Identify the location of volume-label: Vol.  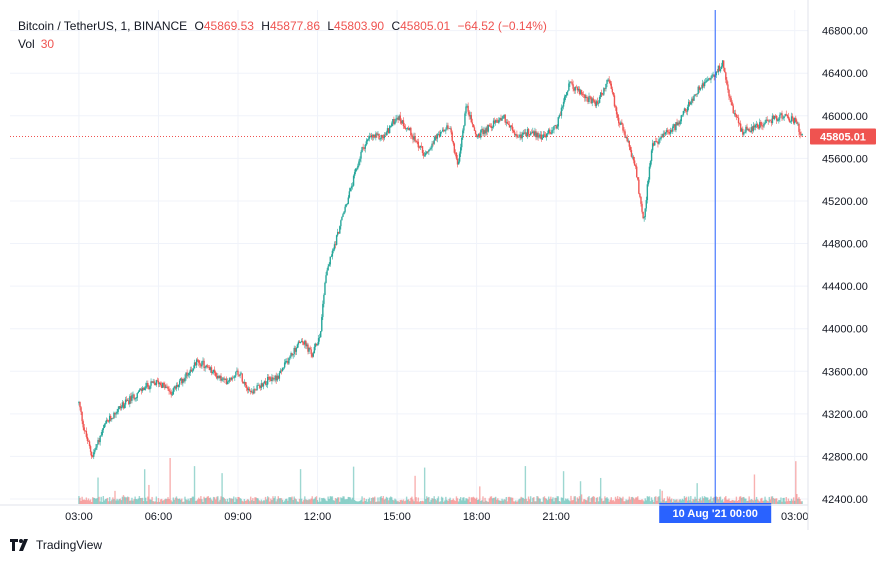
(26, 44).